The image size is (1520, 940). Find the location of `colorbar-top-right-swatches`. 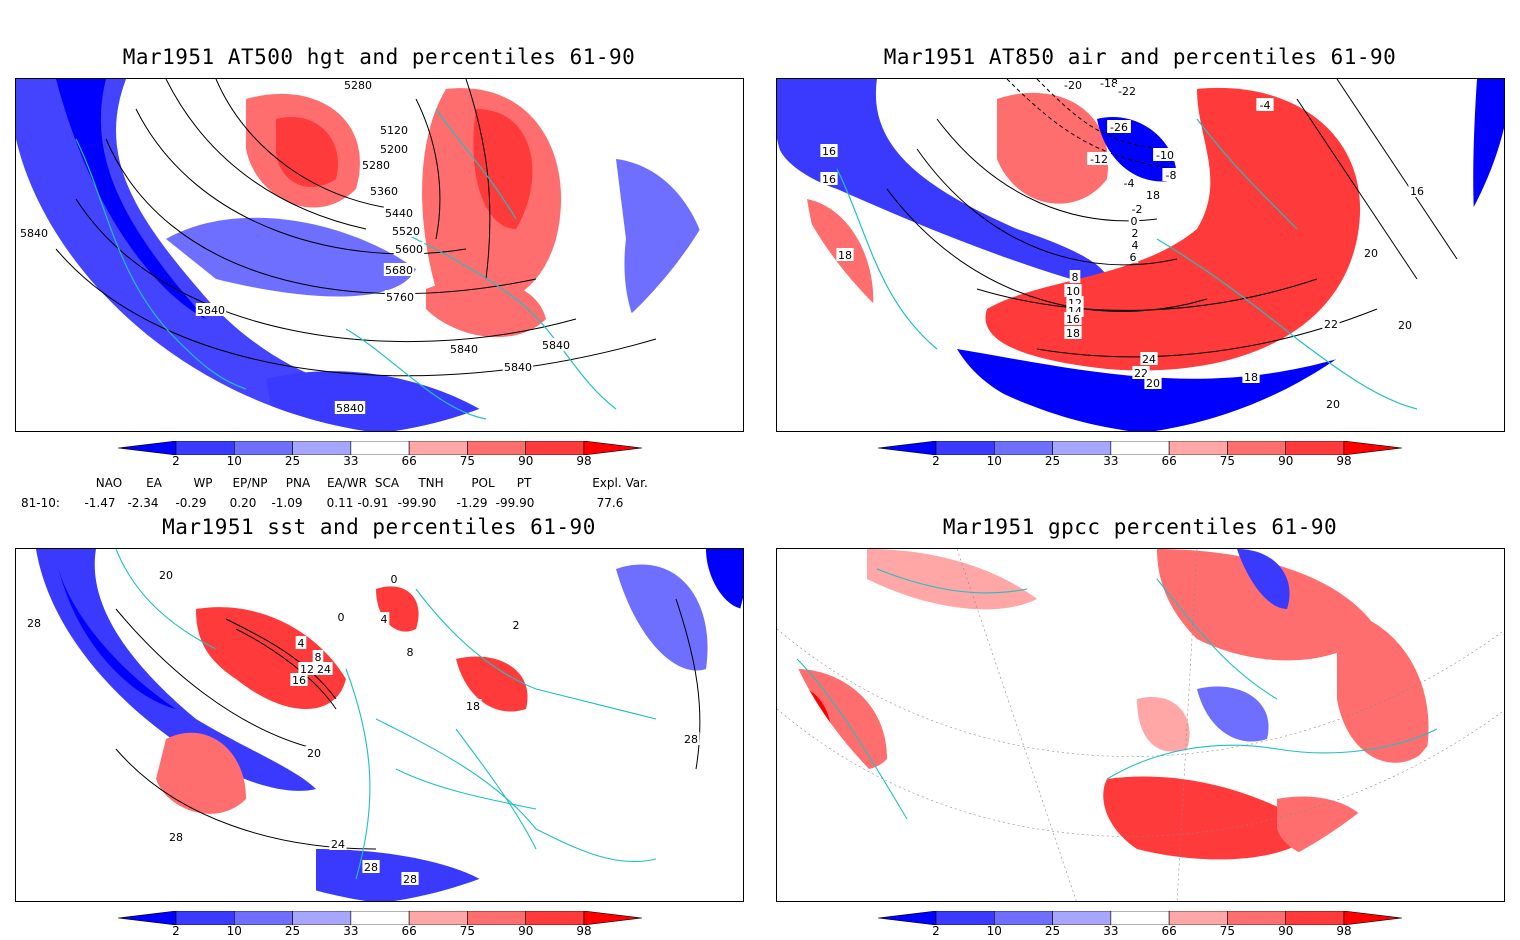

colorbar-top-right-swatches is located at coordinates (1140, 448).